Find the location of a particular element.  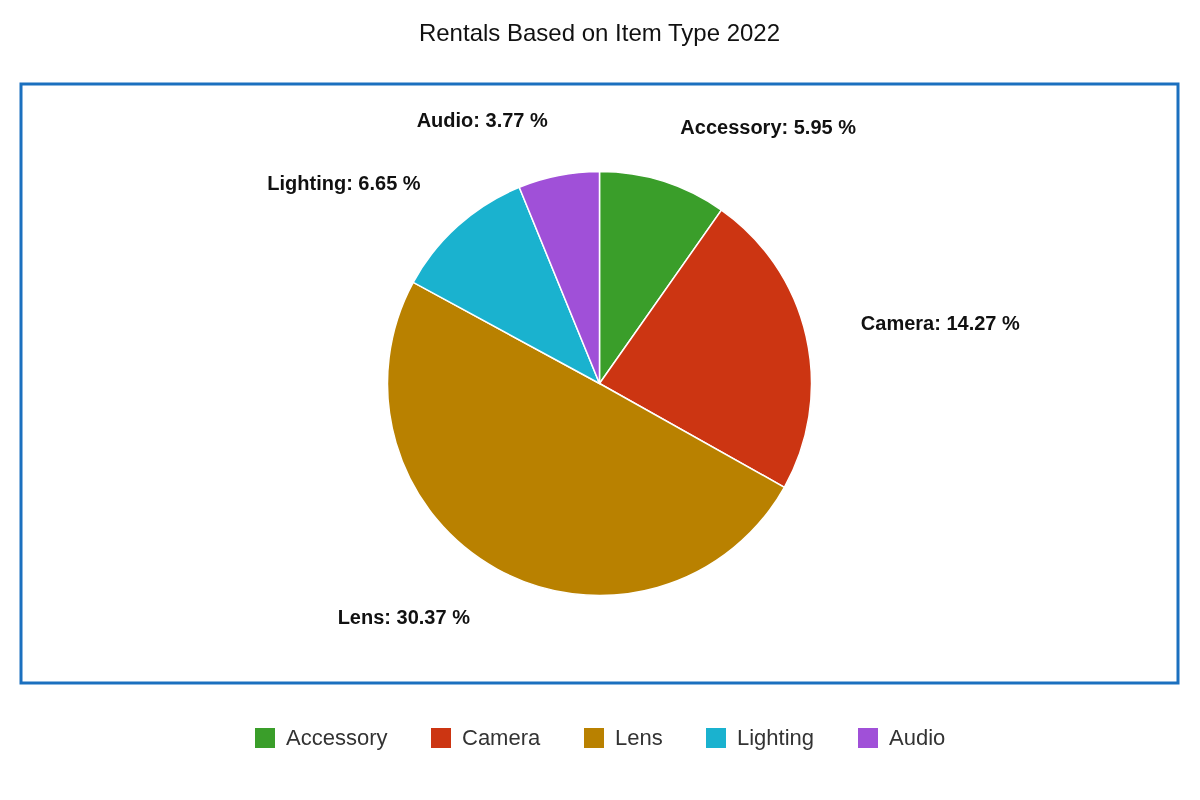

legend-label: Accessory is located at coordinates (337, 737).